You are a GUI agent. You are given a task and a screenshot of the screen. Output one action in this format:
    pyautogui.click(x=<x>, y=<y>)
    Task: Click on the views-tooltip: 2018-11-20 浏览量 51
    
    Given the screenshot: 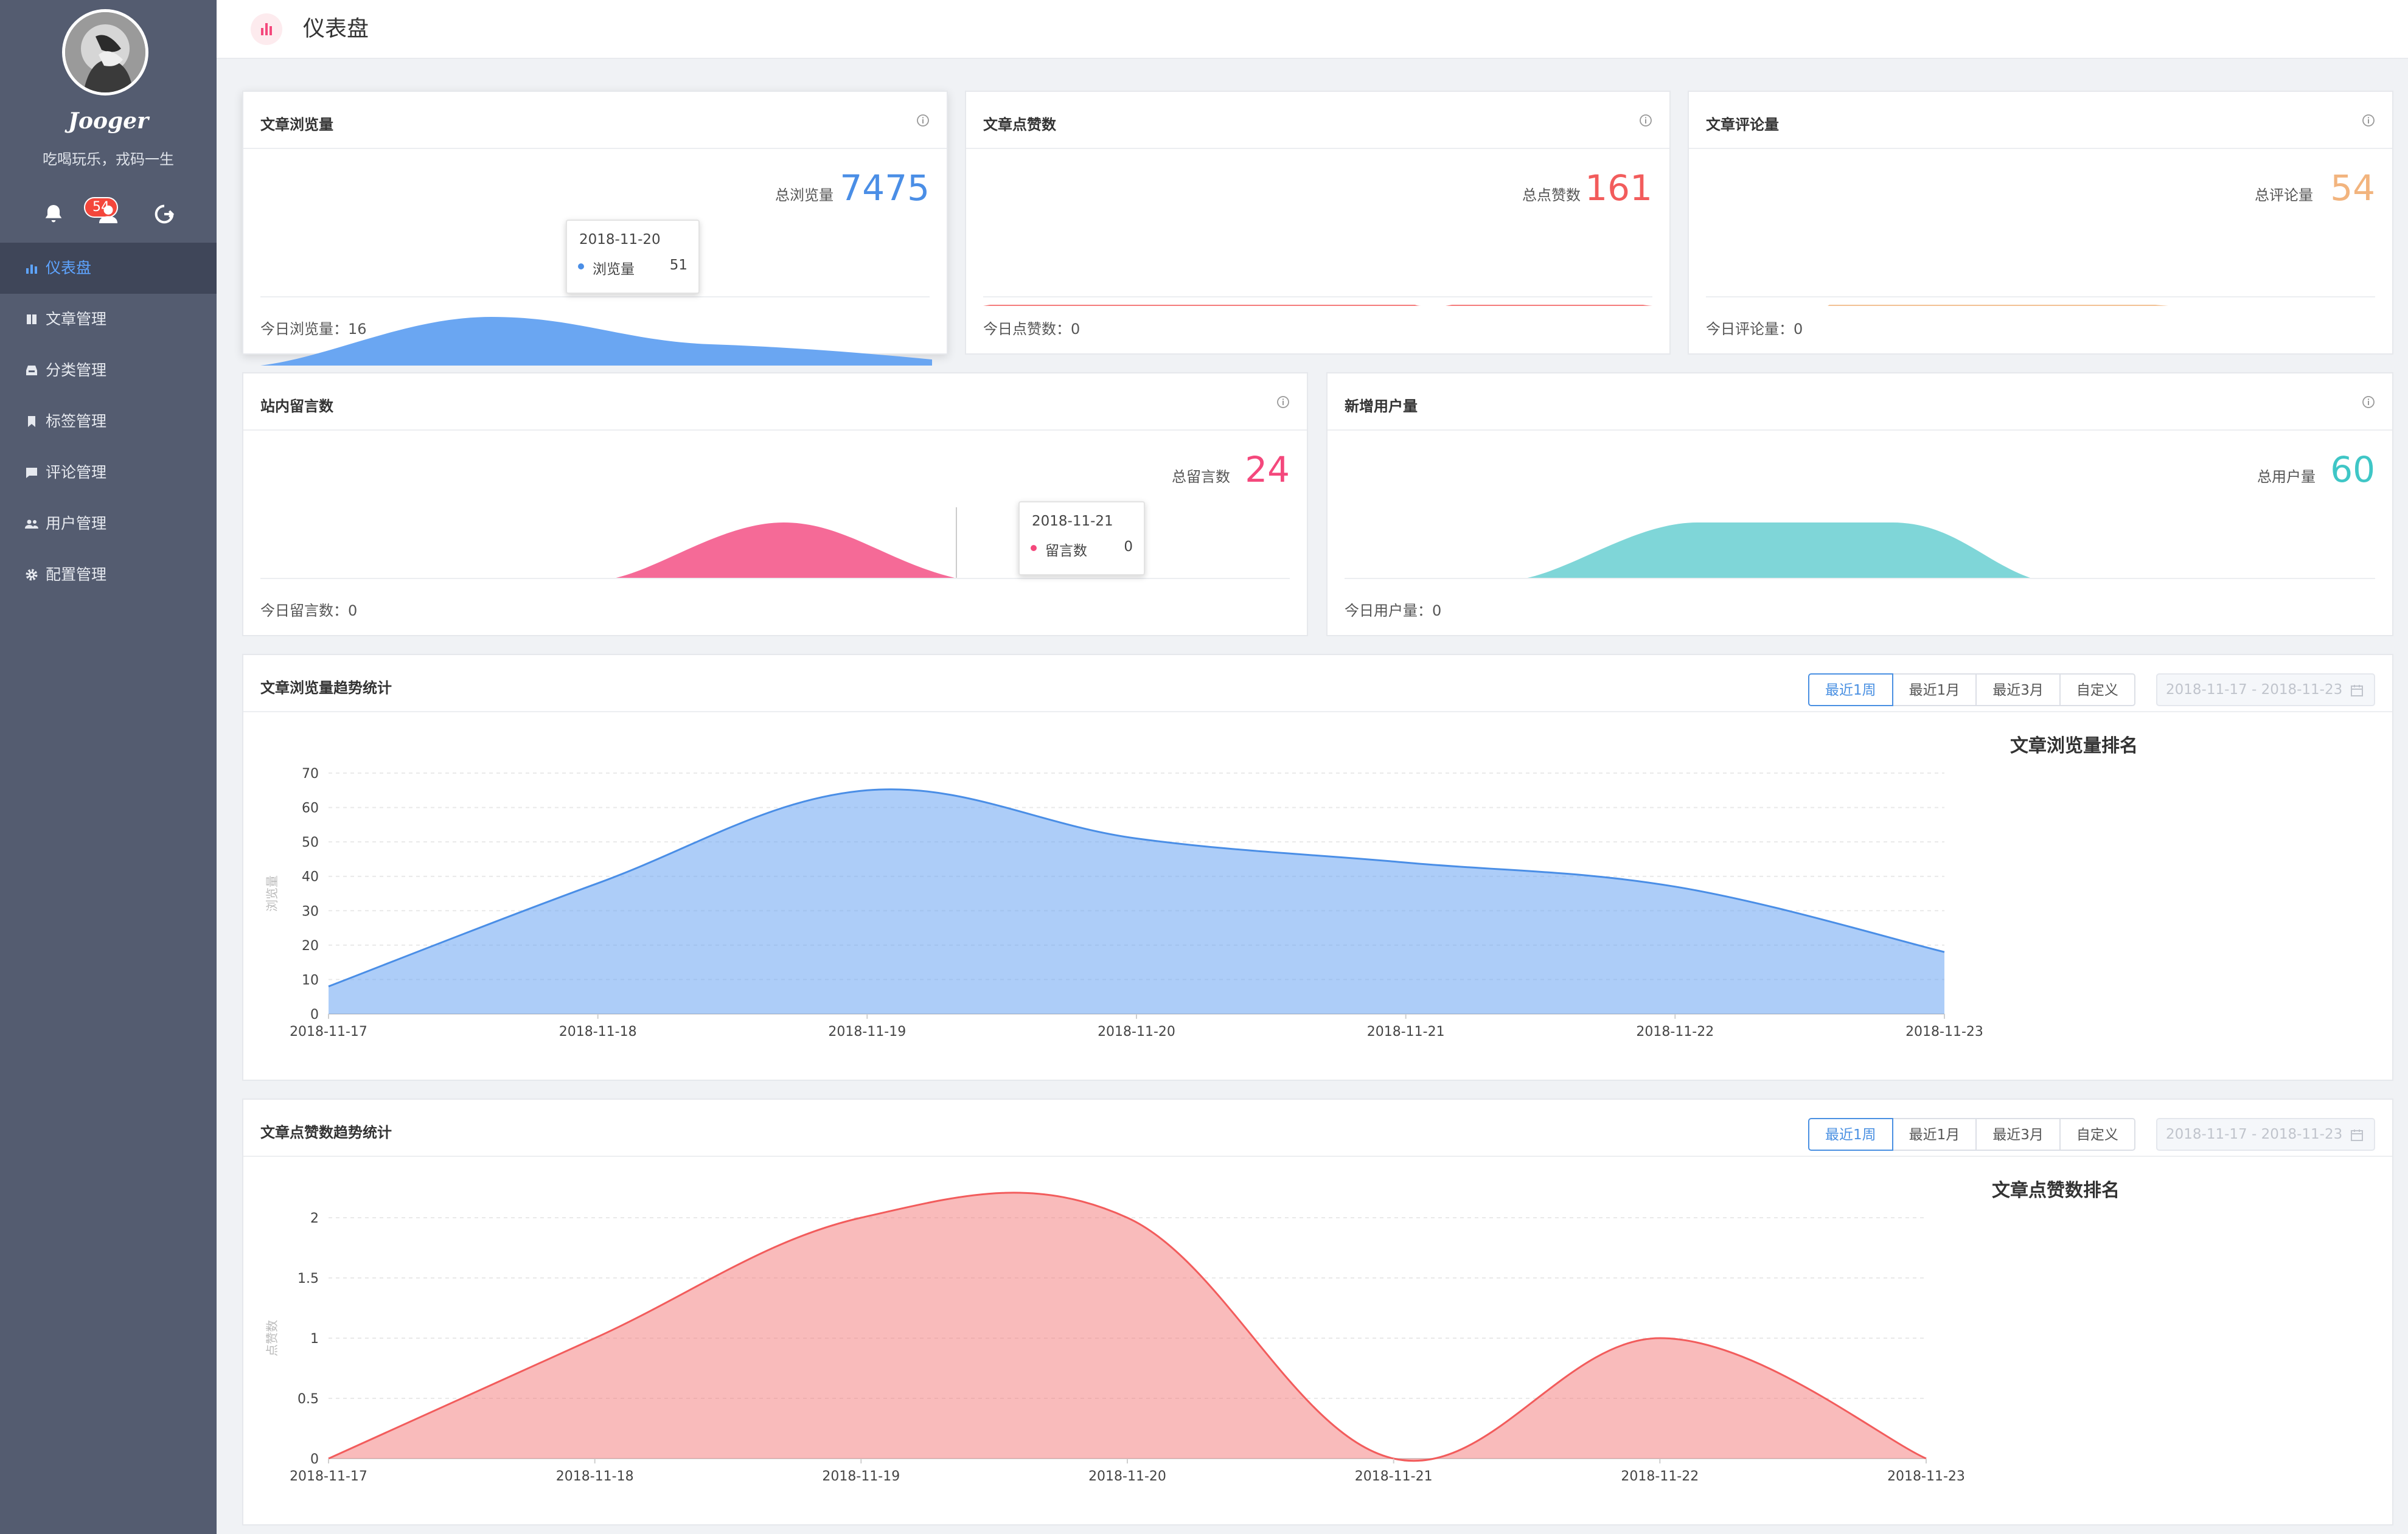 What is the action you would take?
    pyautogui.click(x=633, y=257)
    